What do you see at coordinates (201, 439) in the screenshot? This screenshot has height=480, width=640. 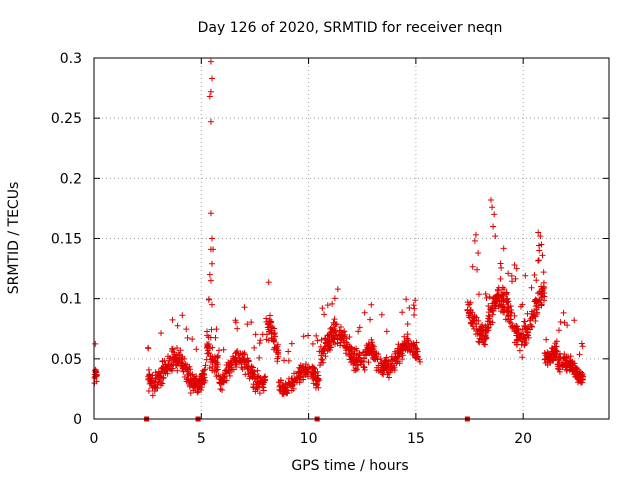 I see `x-tick-label: 5` at bounding box center [201, 439].